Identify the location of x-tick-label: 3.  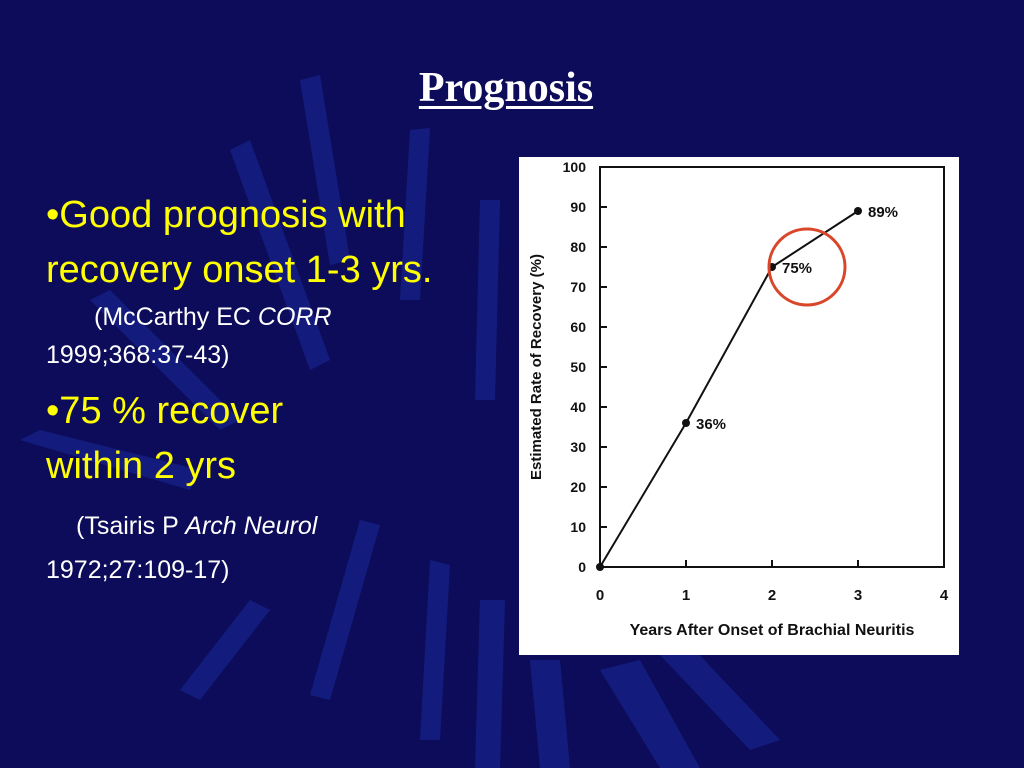
(858, 595).